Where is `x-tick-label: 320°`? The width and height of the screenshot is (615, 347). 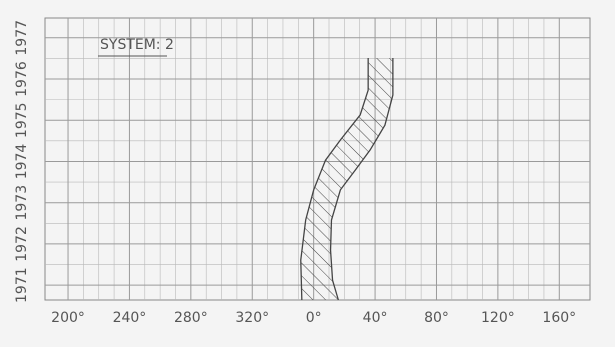
x-tick-label: 320° is located at coordinates (252, 318).